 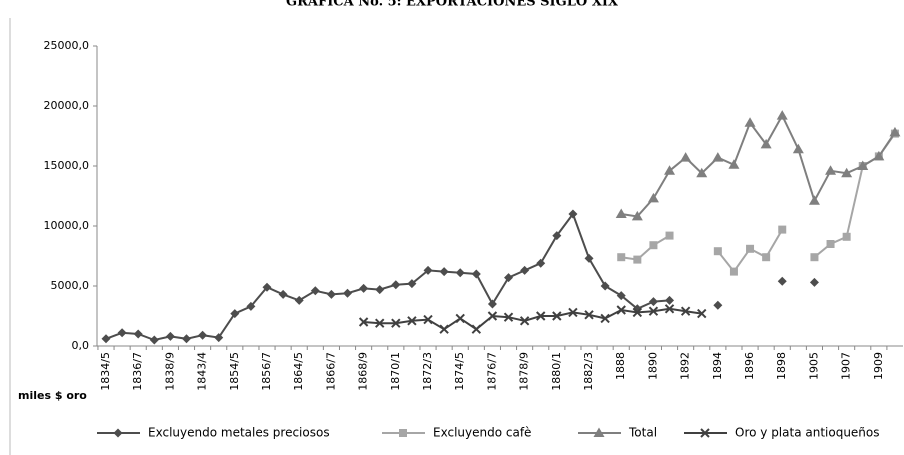 I want to click on y-tick-label: 15000,0, so click(x=67, y=165).